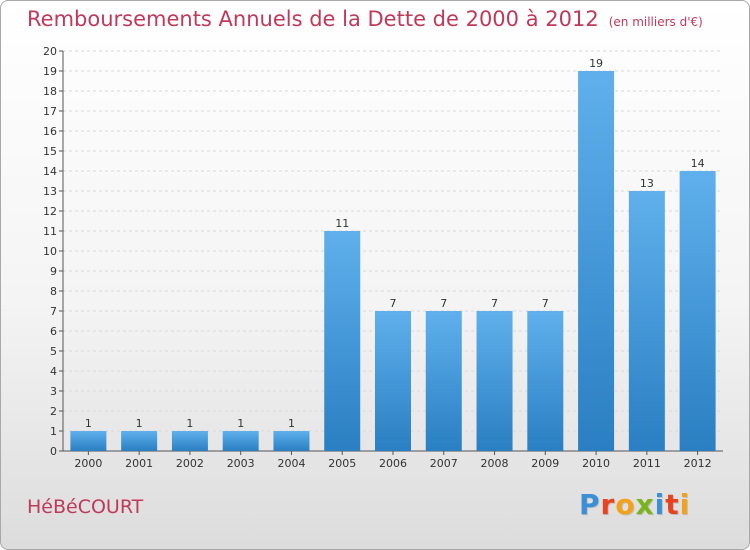  Describe the element at coordinates (53, 331) in the screenshot. I see `y-tick-label: 6` at that location.